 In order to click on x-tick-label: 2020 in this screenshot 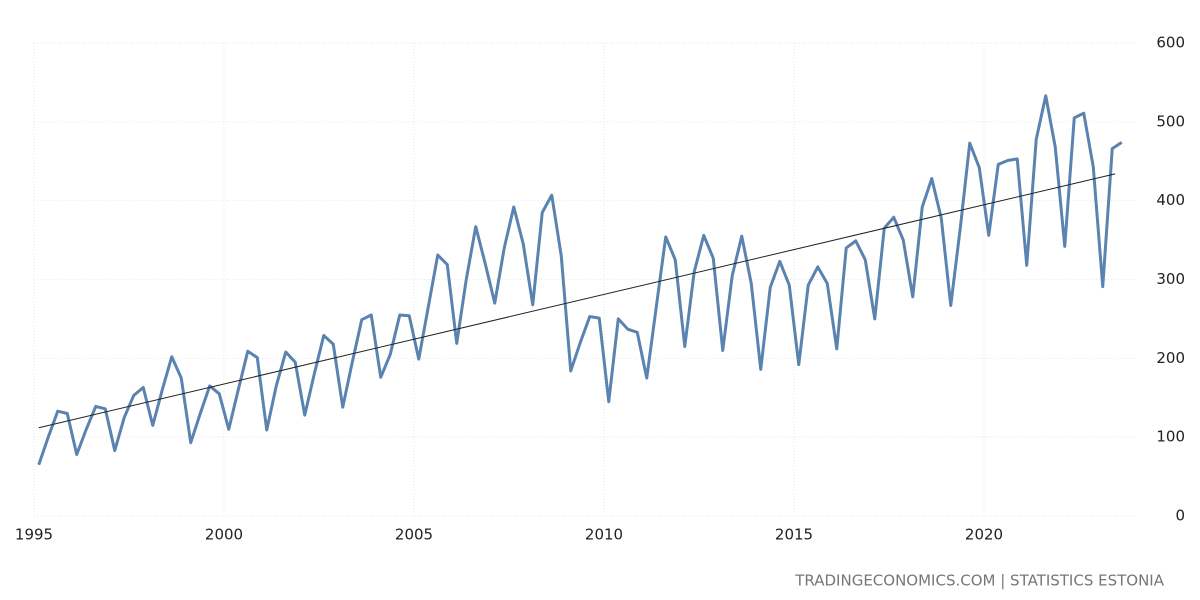, I will do `click(984, 535)`.